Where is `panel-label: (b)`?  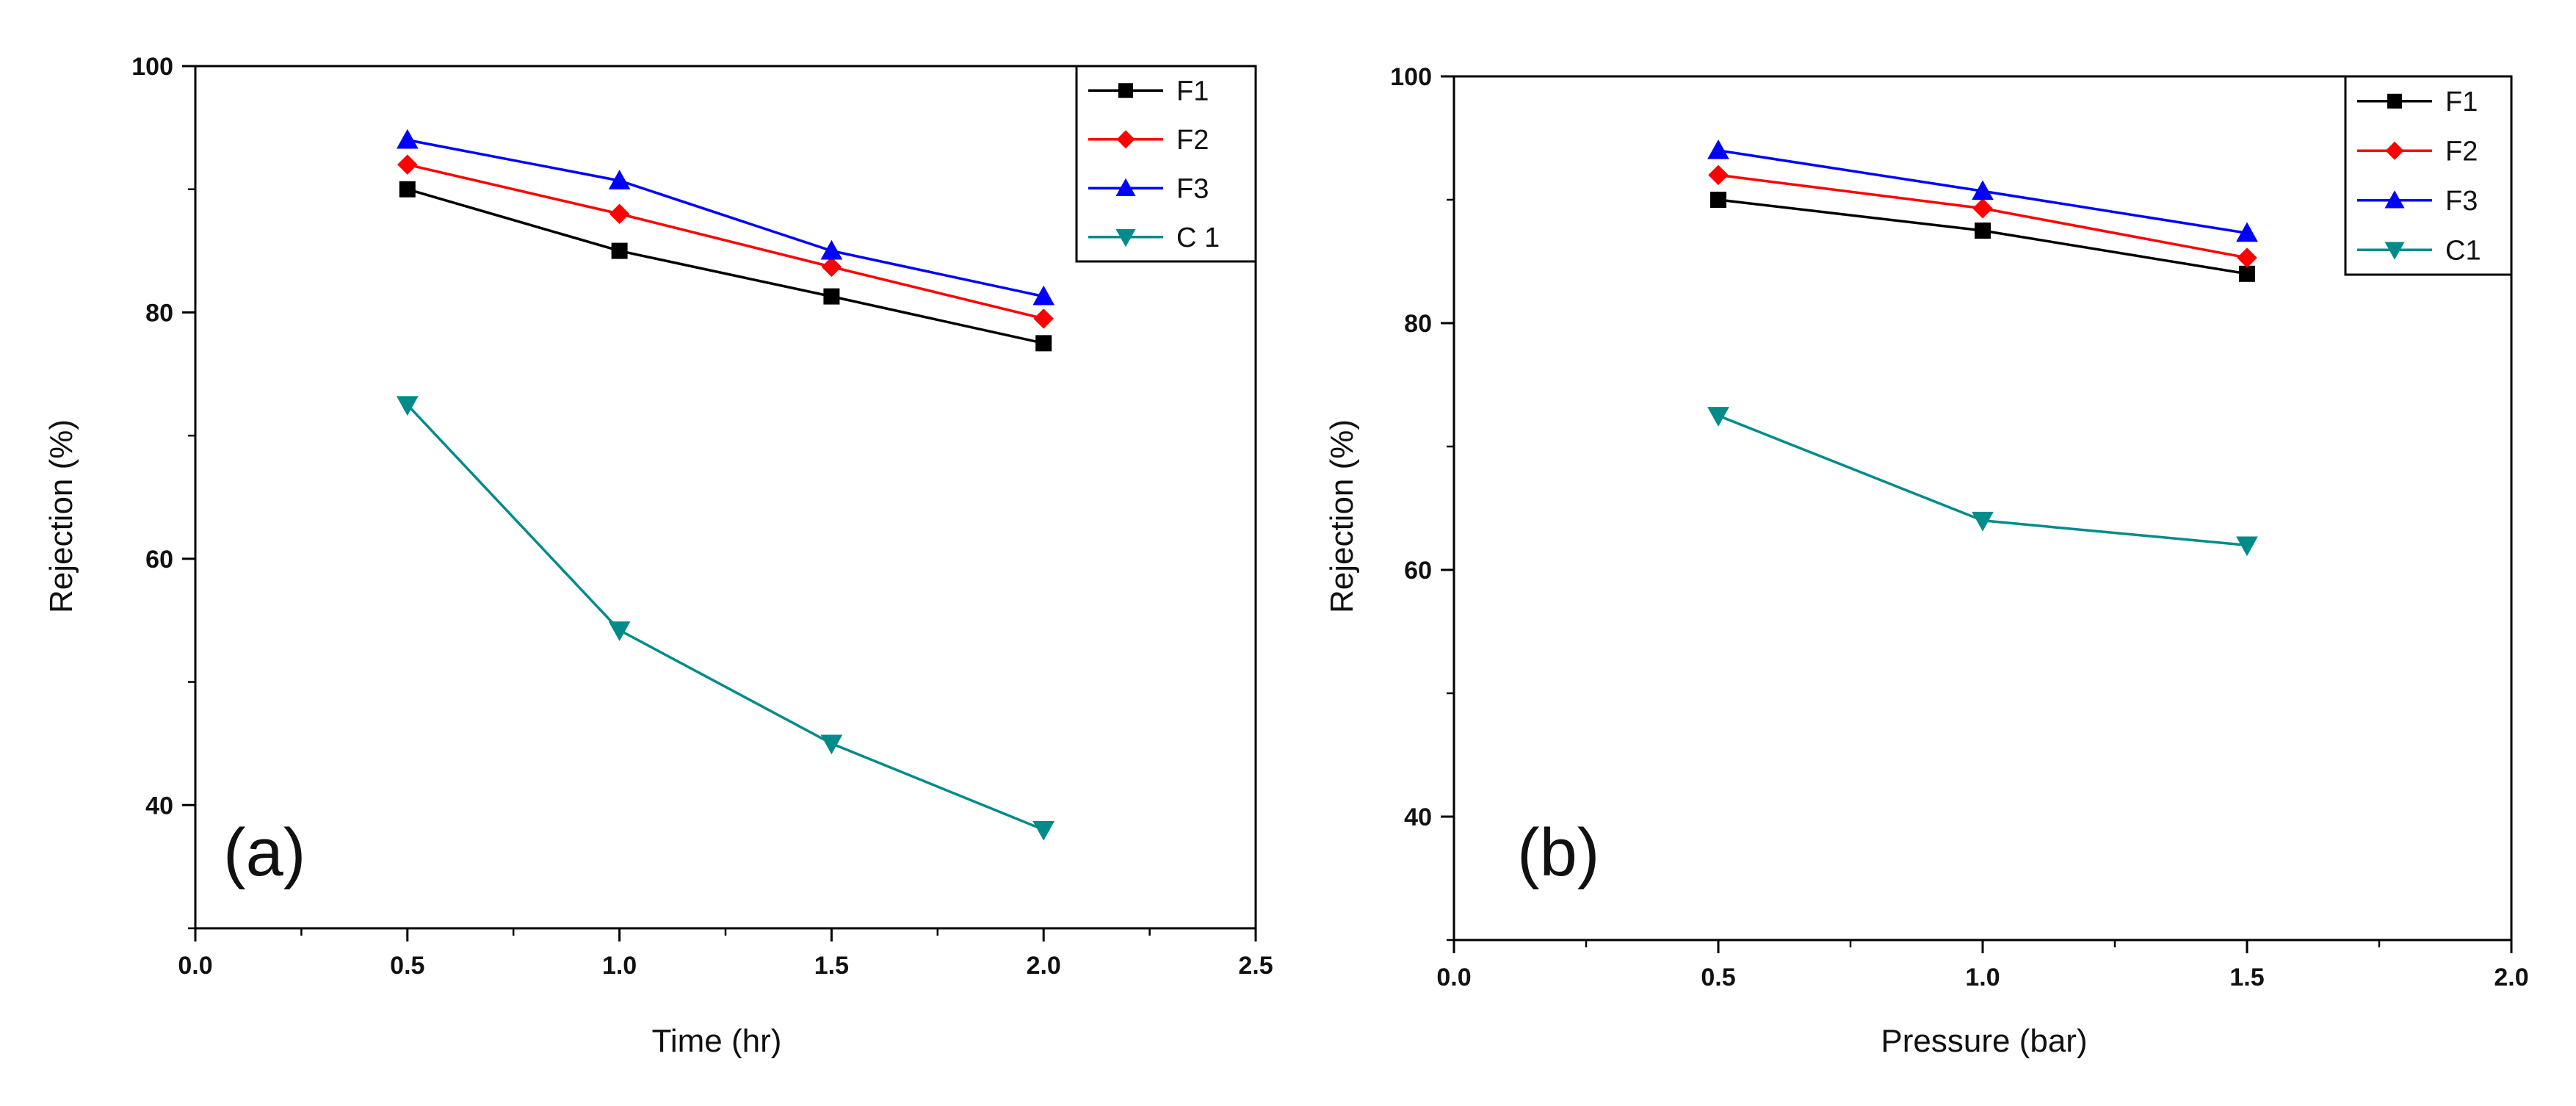 panel-label: (b) is located at coordinates (1558, 853).